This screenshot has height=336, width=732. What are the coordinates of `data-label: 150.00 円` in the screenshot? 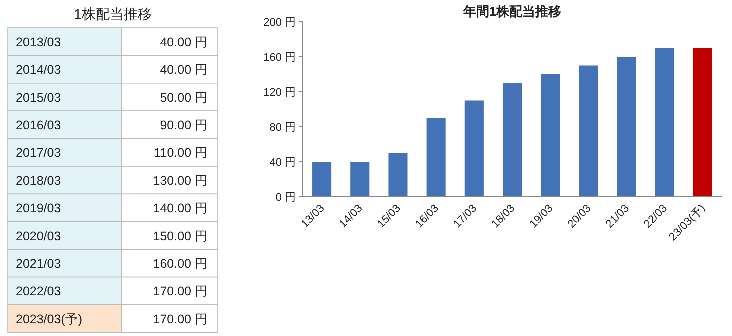 It's located at (180, 236).